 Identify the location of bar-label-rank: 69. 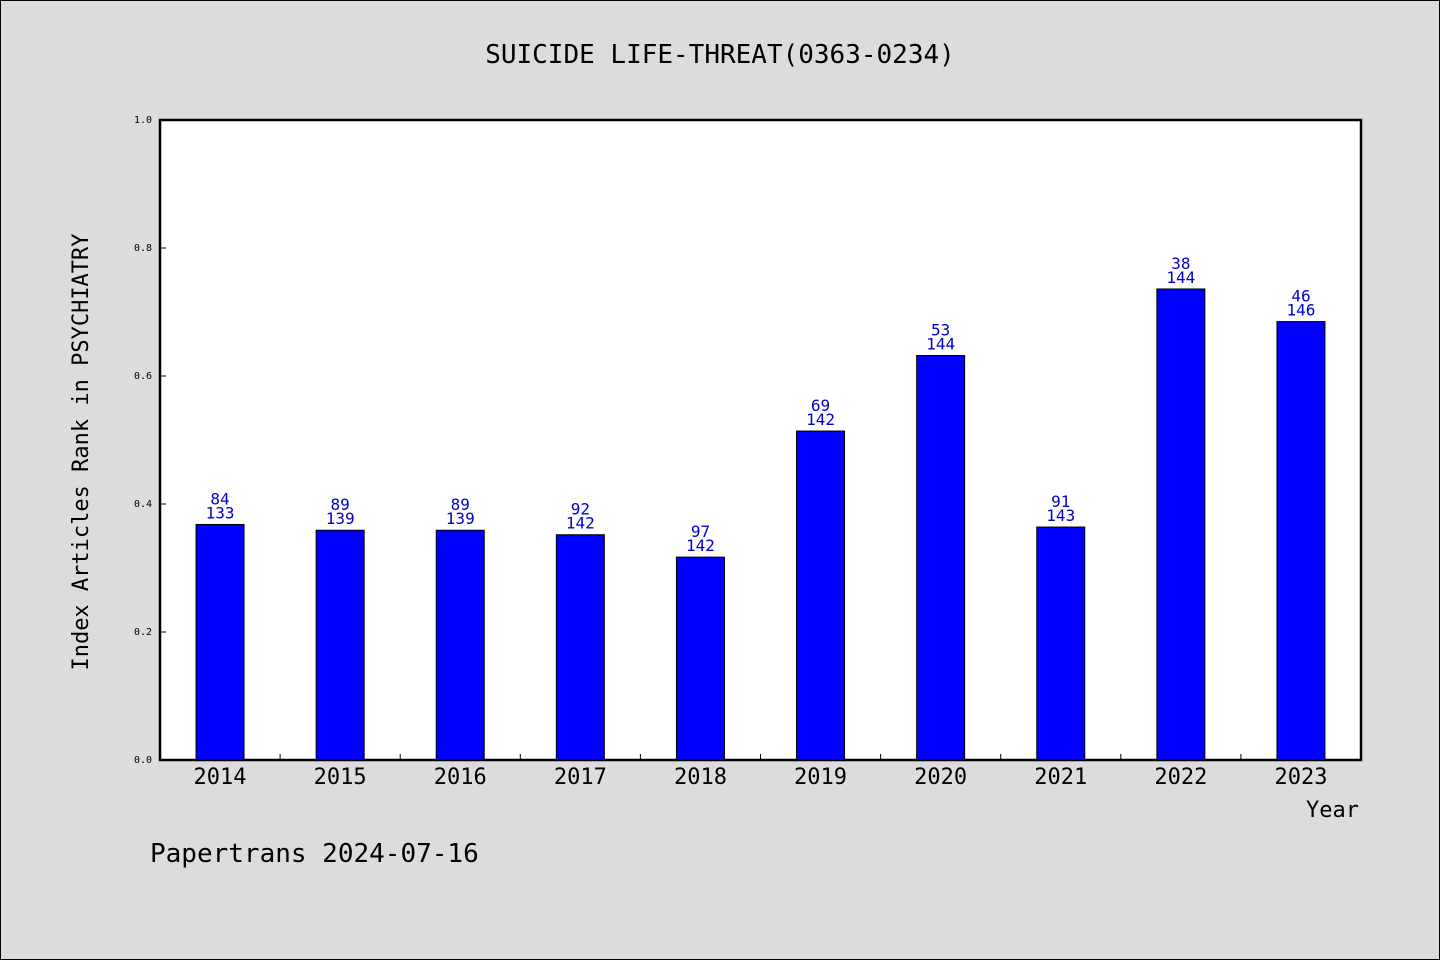
(820, 405).